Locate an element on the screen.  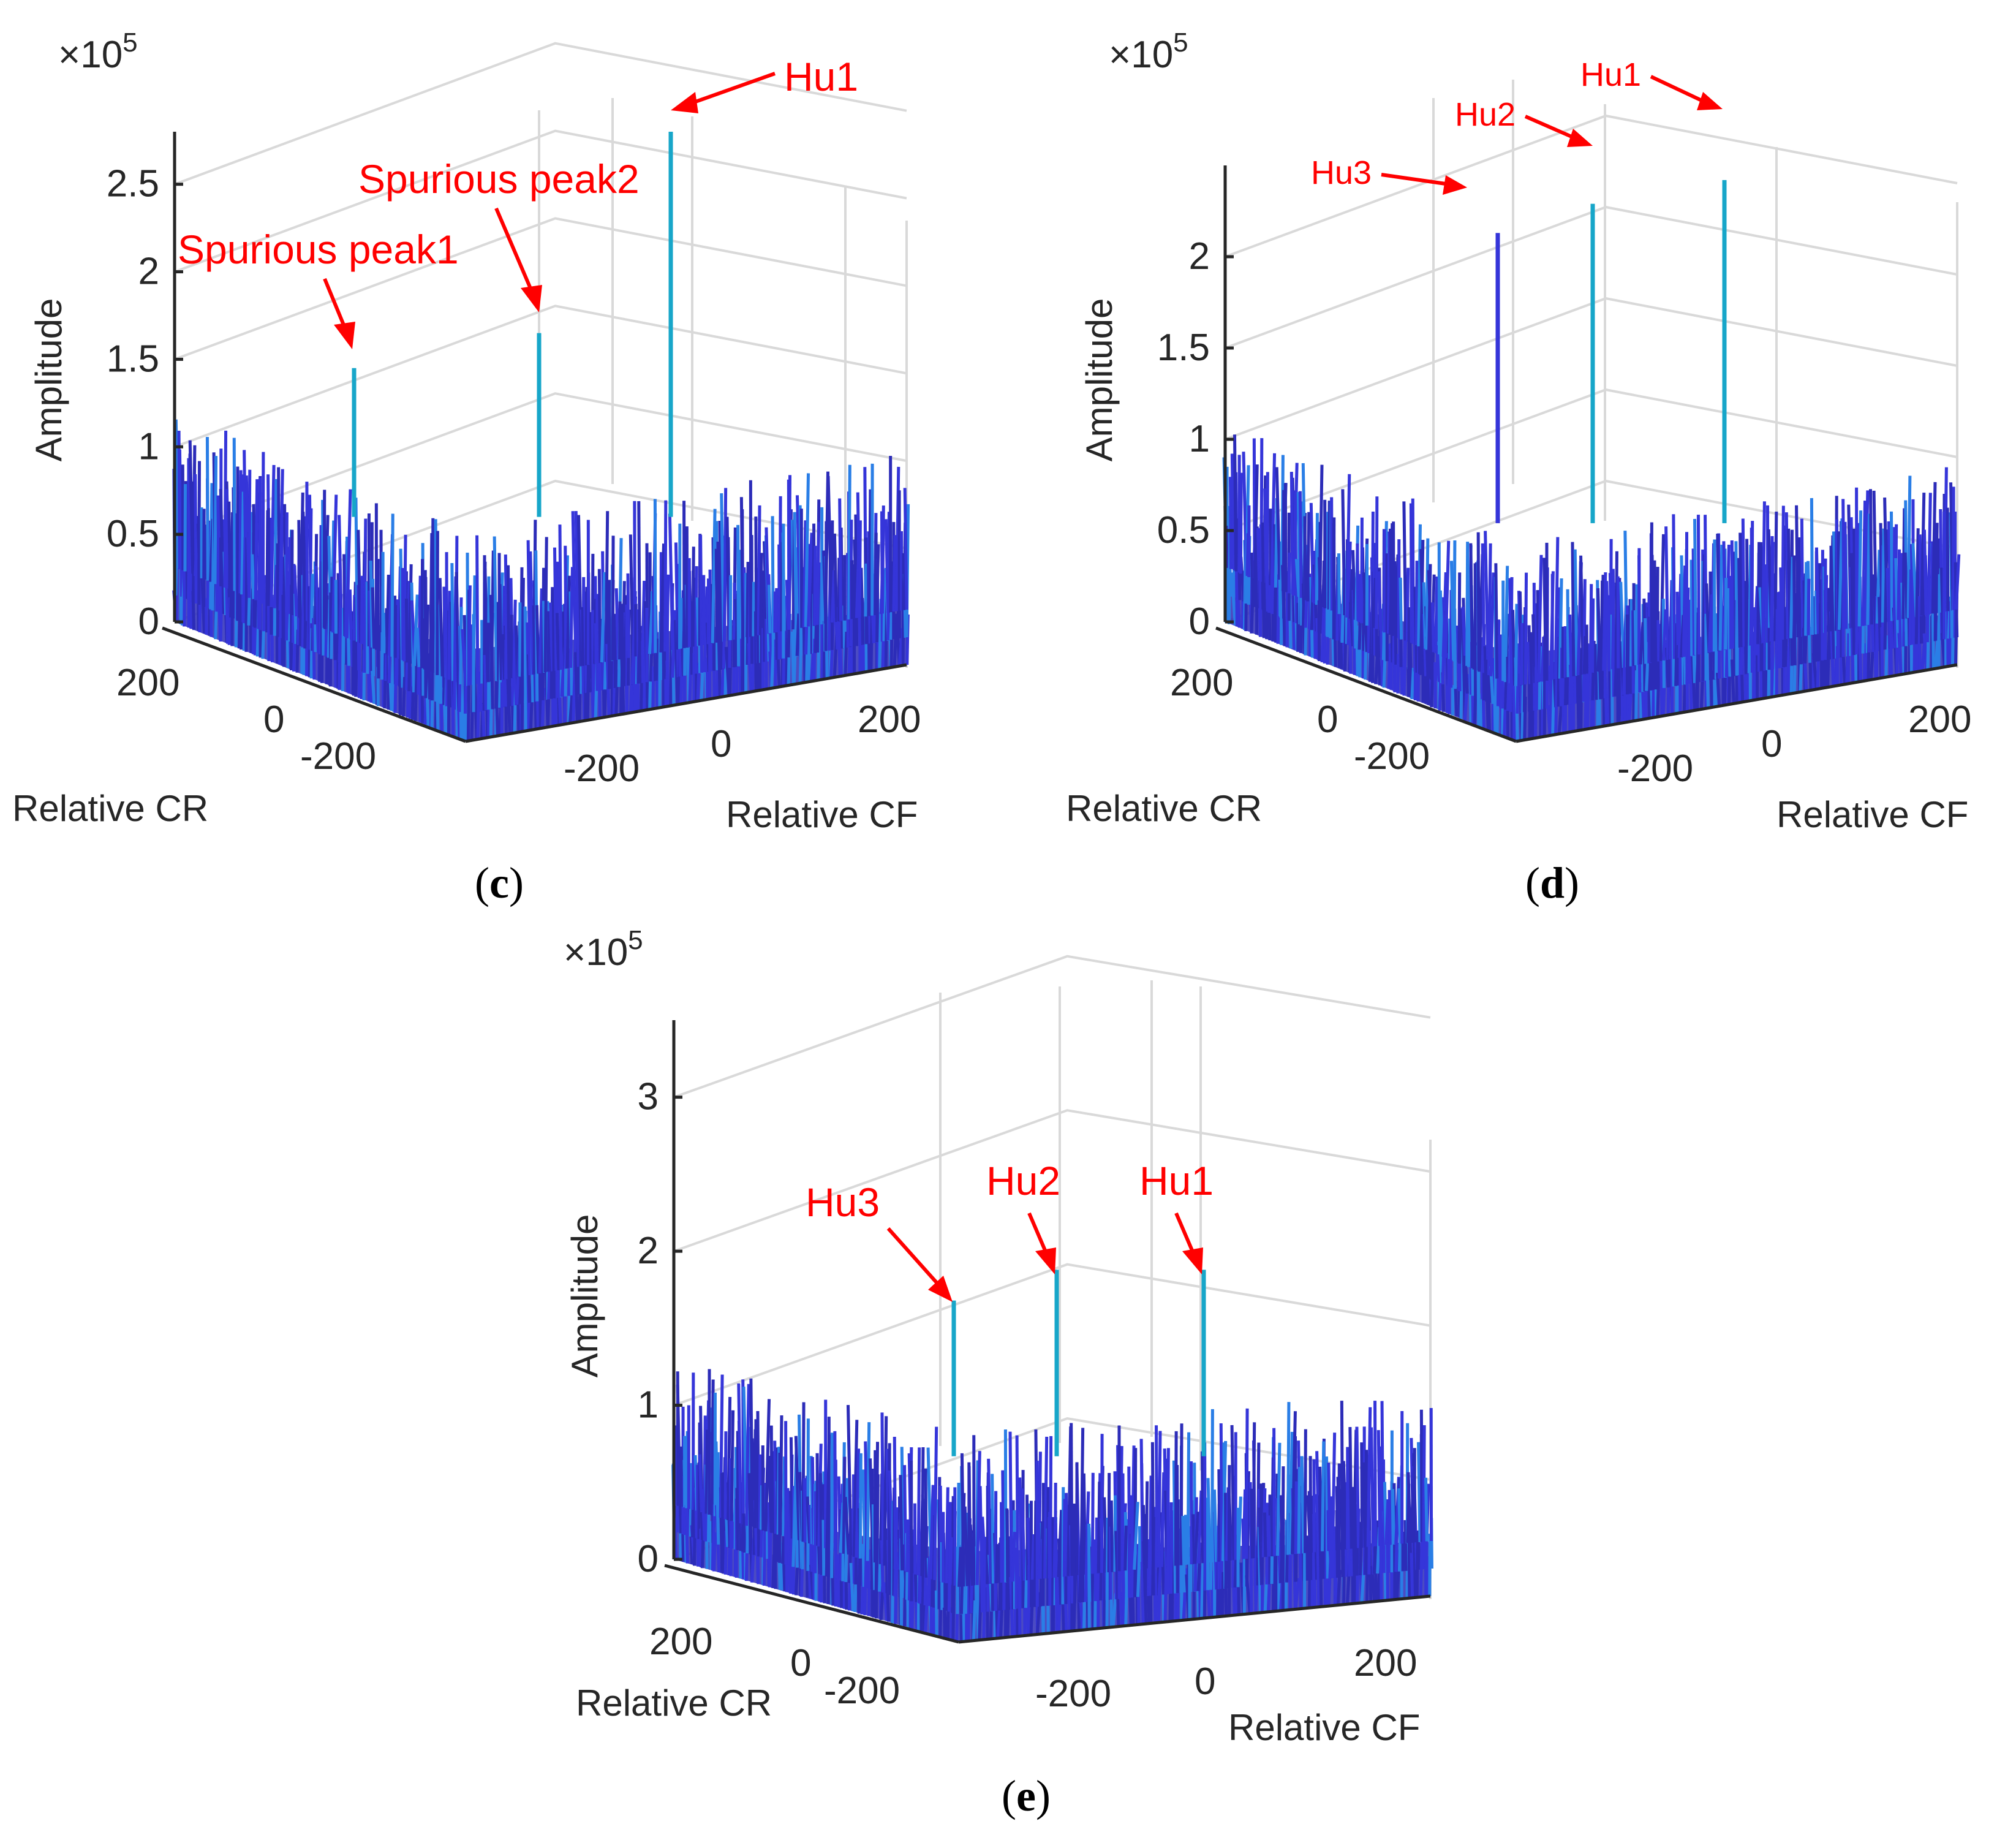
panel-c-cf-label: Relative CF is located at coordinates (822, 814).